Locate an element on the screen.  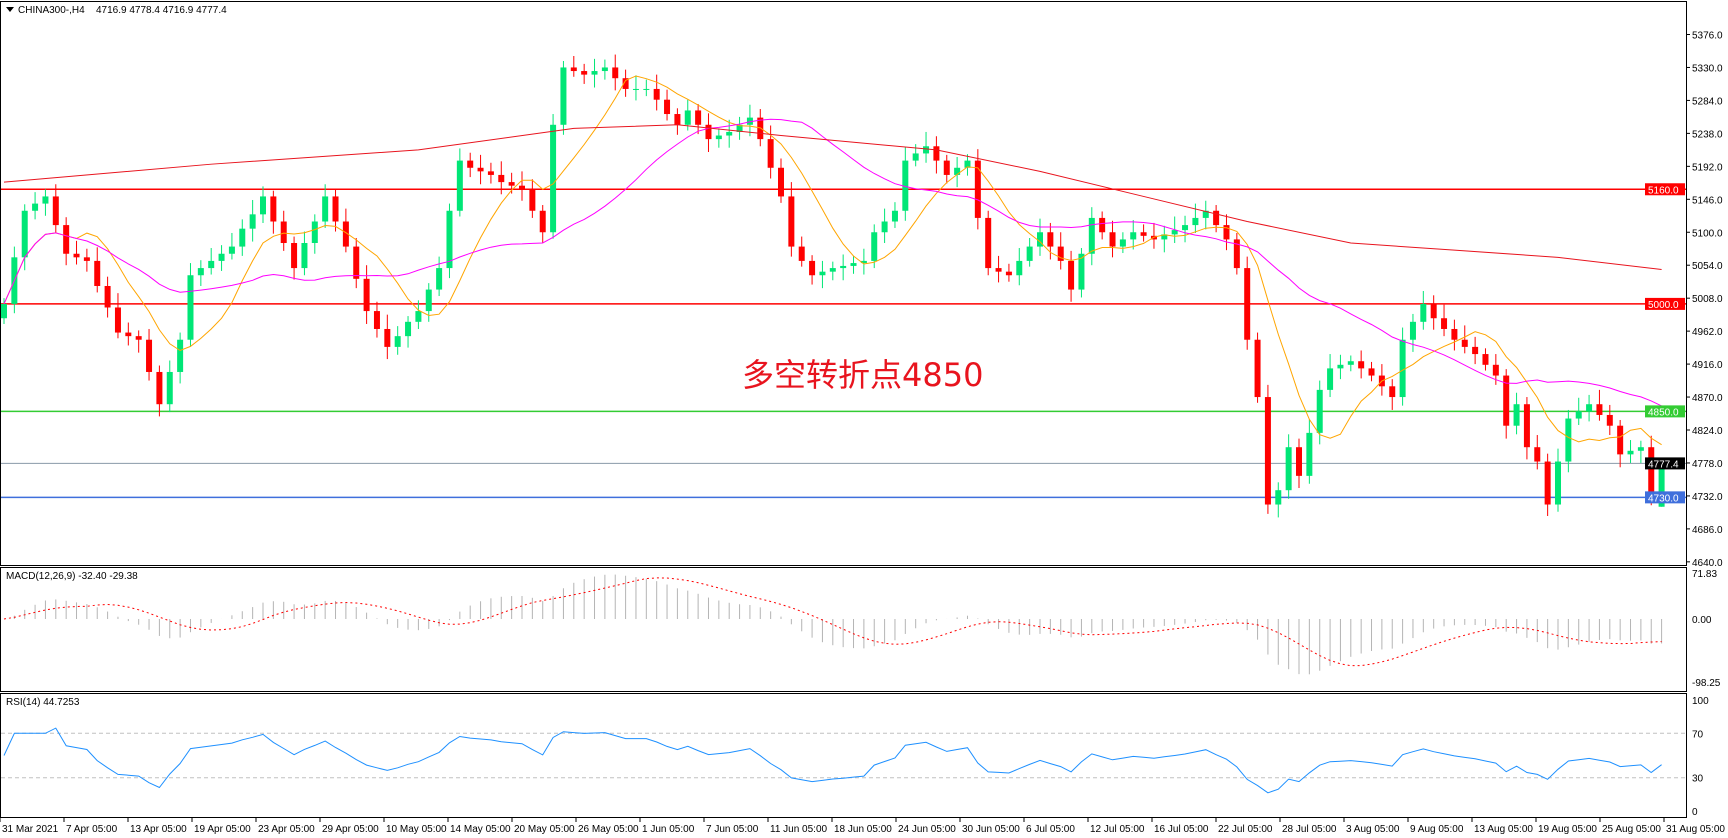
time-tick-label: 3 Aug 05:00 is located at coordinates (1373, 829).